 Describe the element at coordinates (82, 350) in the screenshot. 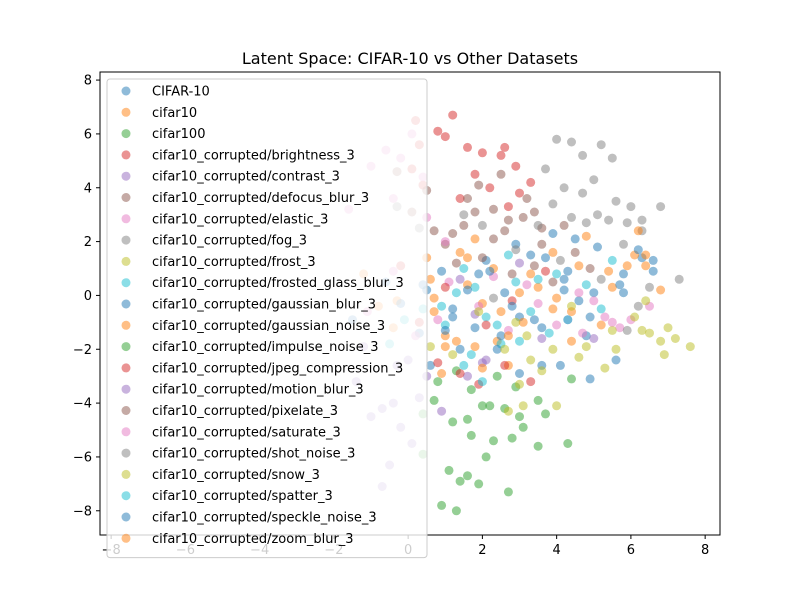

I see `y-tick-label: −2` at that location.